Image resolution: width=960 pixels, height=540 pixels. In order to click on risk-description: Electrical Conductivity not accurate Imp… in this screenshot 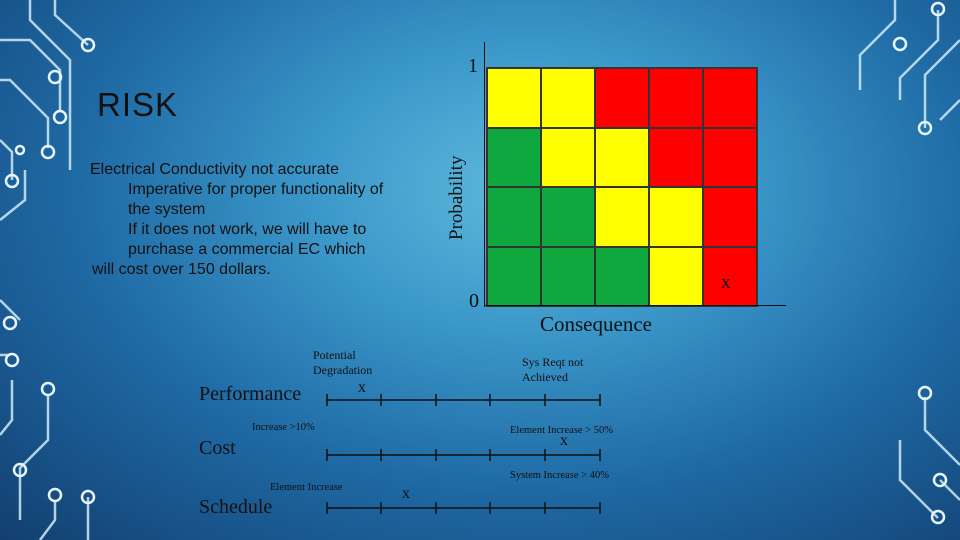, I will do `click(247, 220)`.